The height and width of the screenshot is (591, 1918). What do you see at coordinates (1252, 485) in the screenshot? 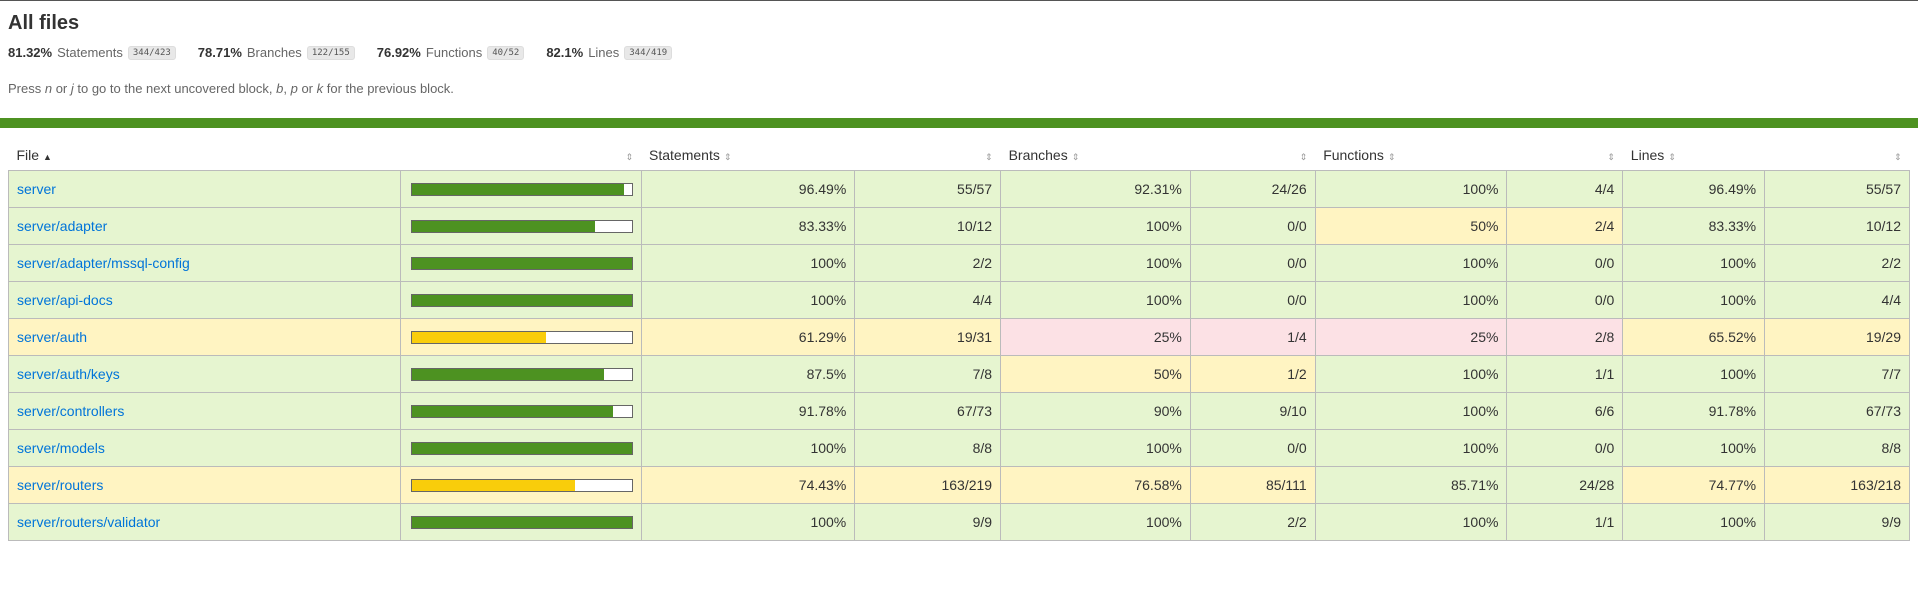
I see `branches-fraction: 85/111` at bounding box center [1252, 485].